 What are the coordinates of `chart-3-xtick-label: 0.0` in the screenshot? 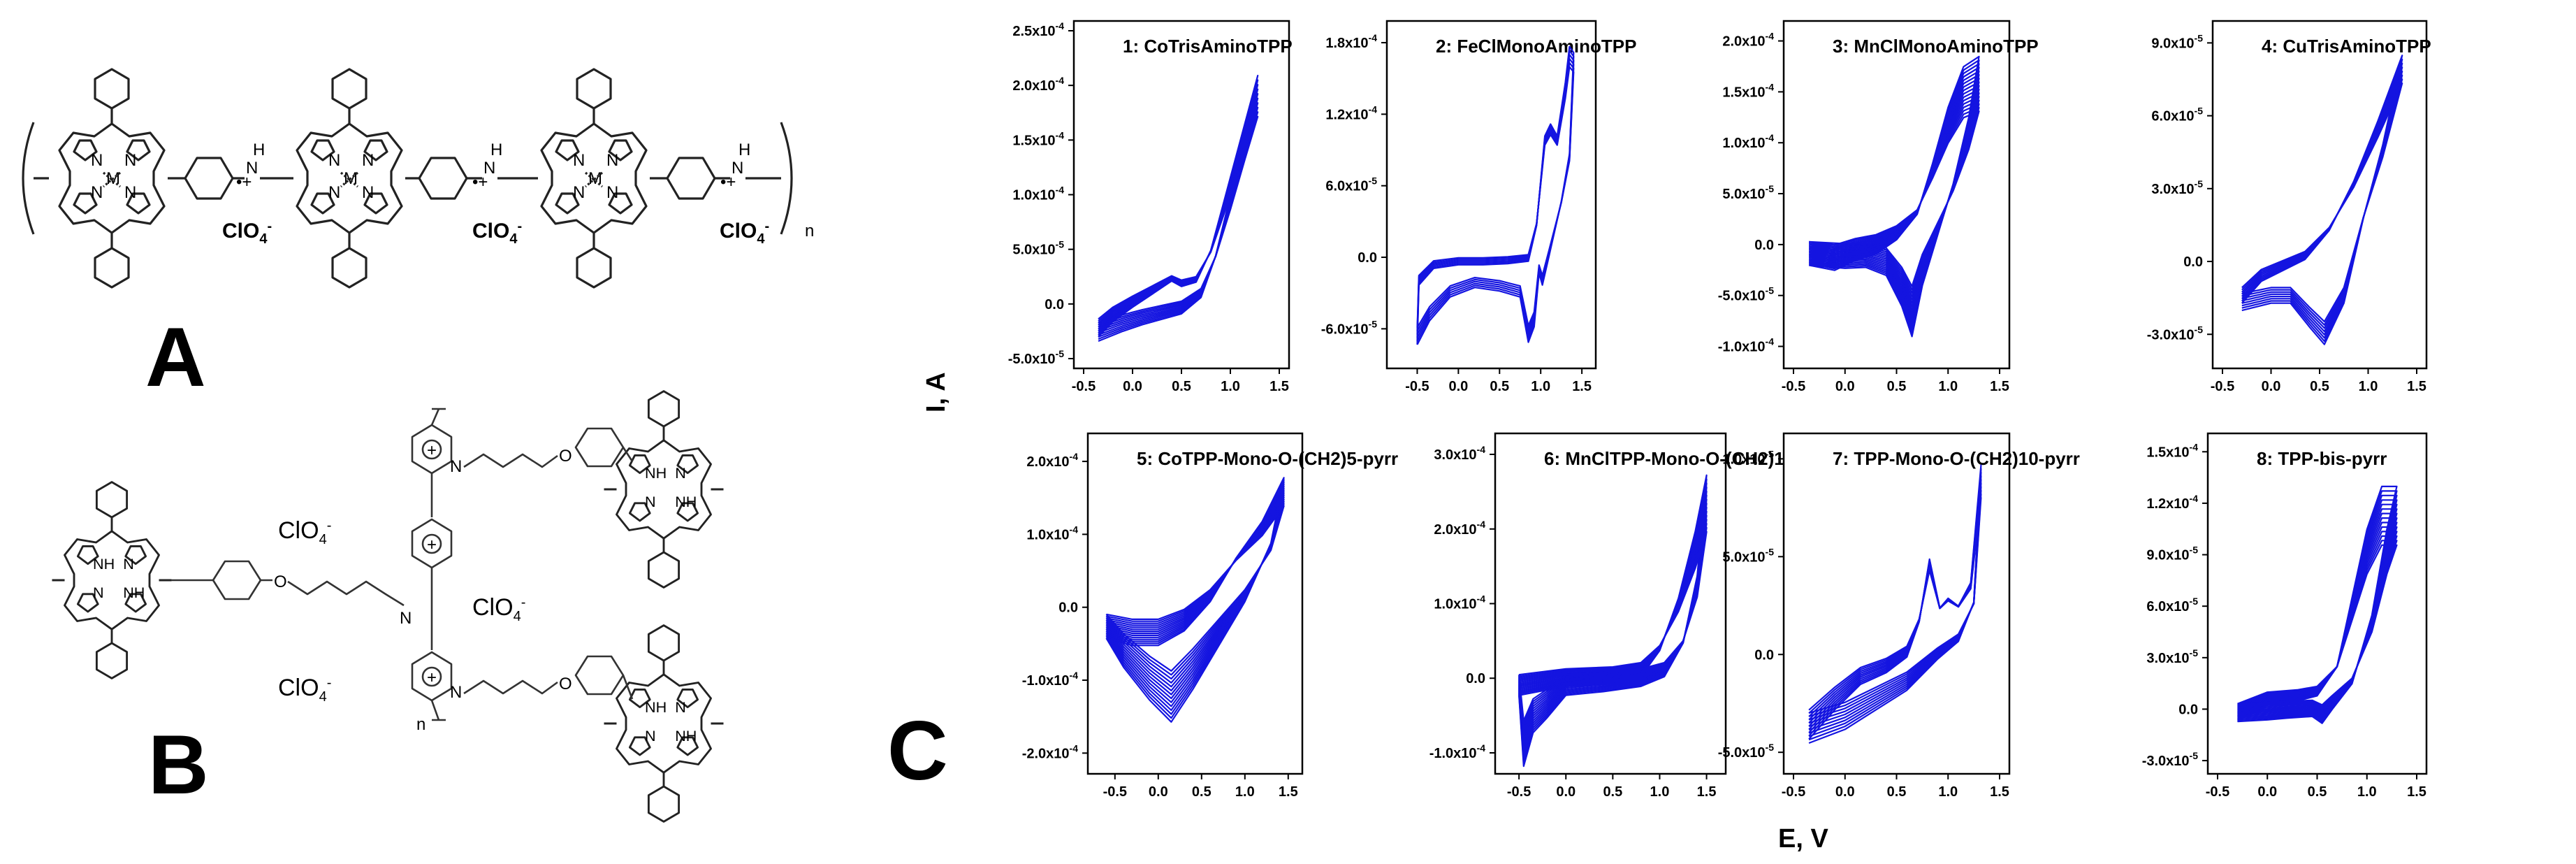 It's located at (1845, 387).